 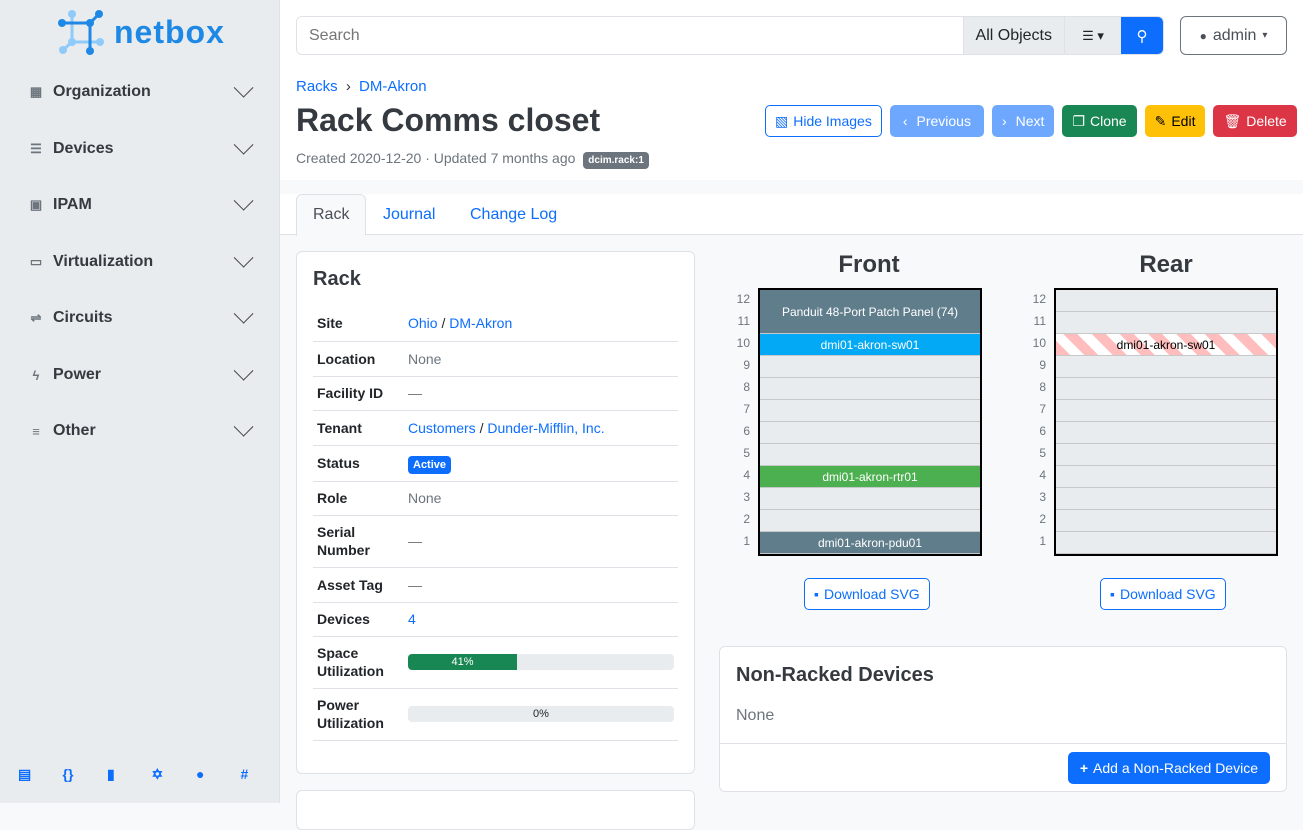 What do you see at coordinates (442, 427) in the screenshot?
I see `tenant-group-link: Customers` at bounding box center [442, 427].